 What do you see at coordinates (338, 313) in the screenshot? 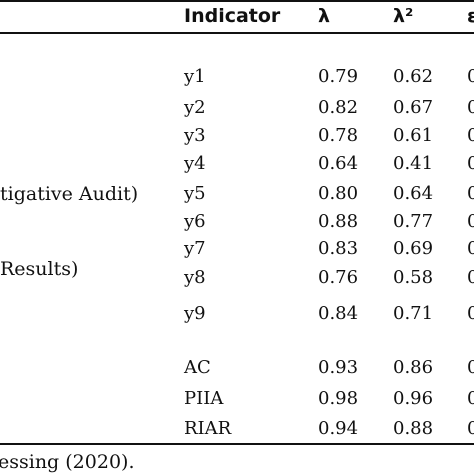
I see `cell-lambda: 0.84` at bounding box center [338, 313].